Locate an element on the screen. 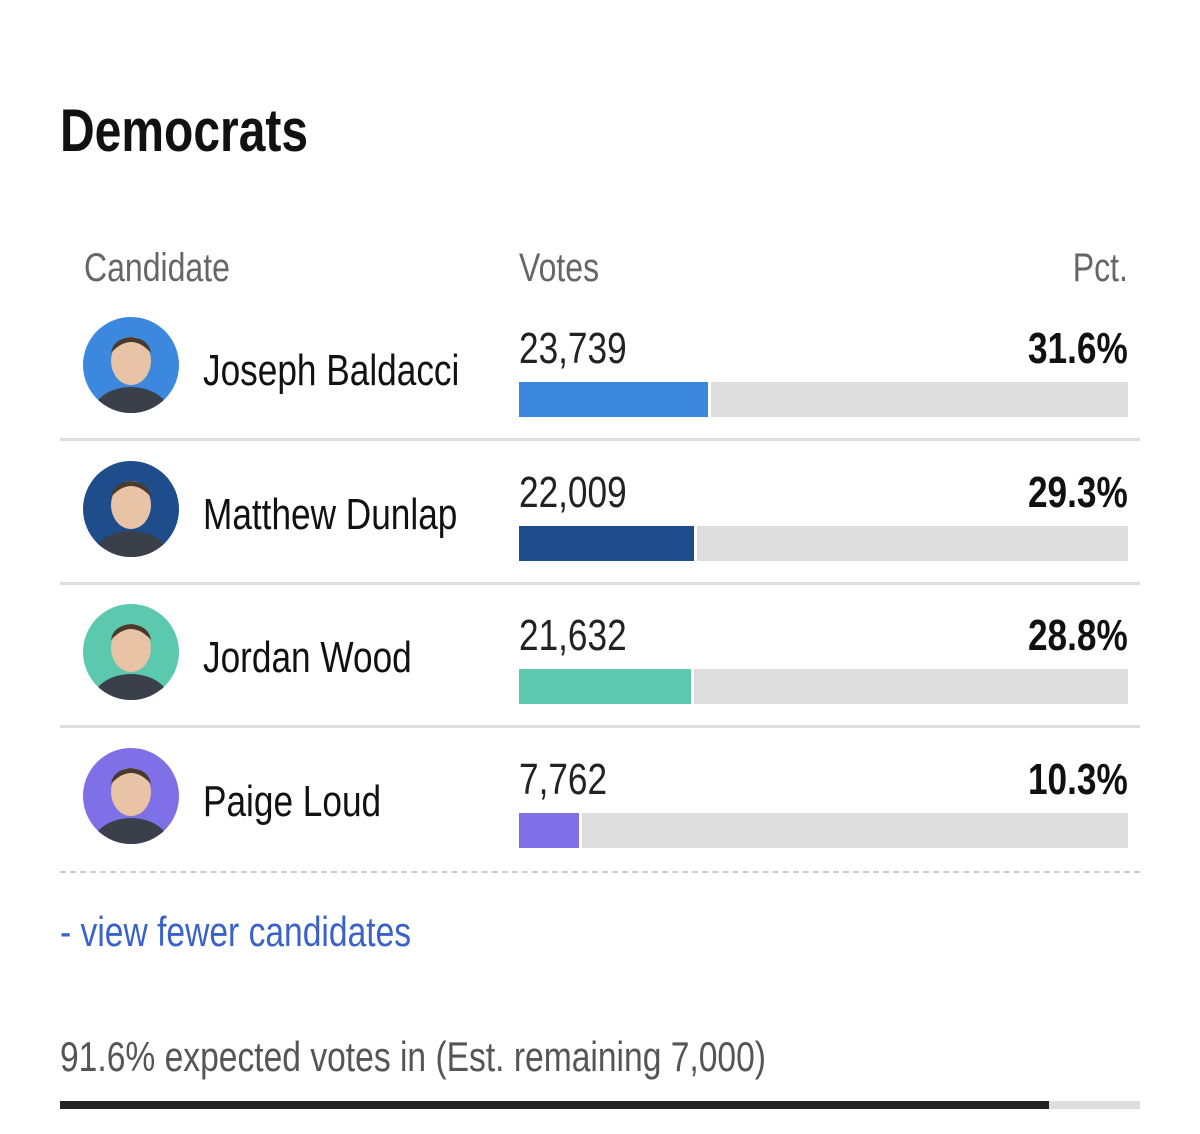  name-text: Jordan Wood is located at coordinates (307, 657).